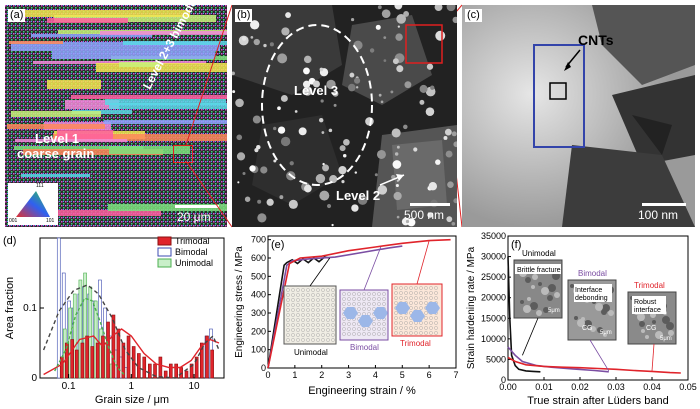 The height and width of the screenshot is (409, 700). I want to click on pointer-bimodal, so click(599, 355).